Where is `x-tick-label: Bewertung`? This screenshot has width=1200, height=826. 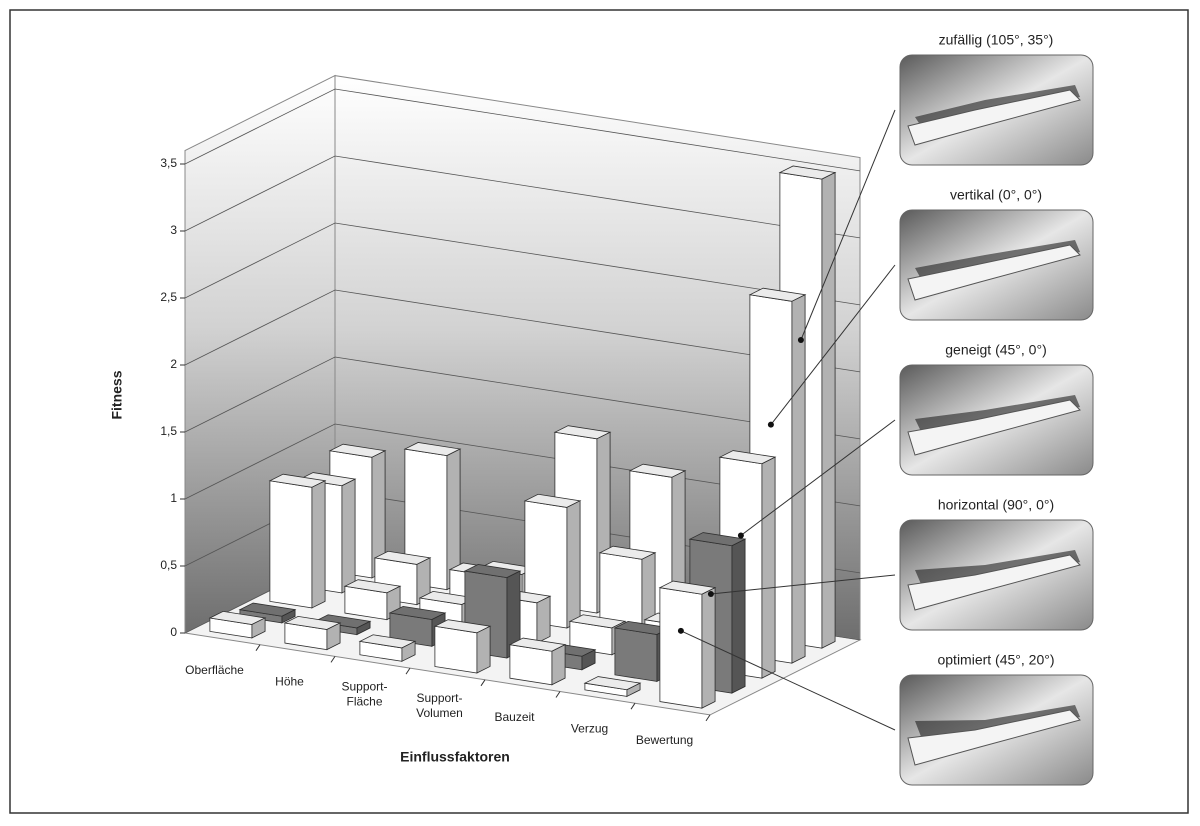 x-tick-label: Bewertung is located at coordinates (664, 740).